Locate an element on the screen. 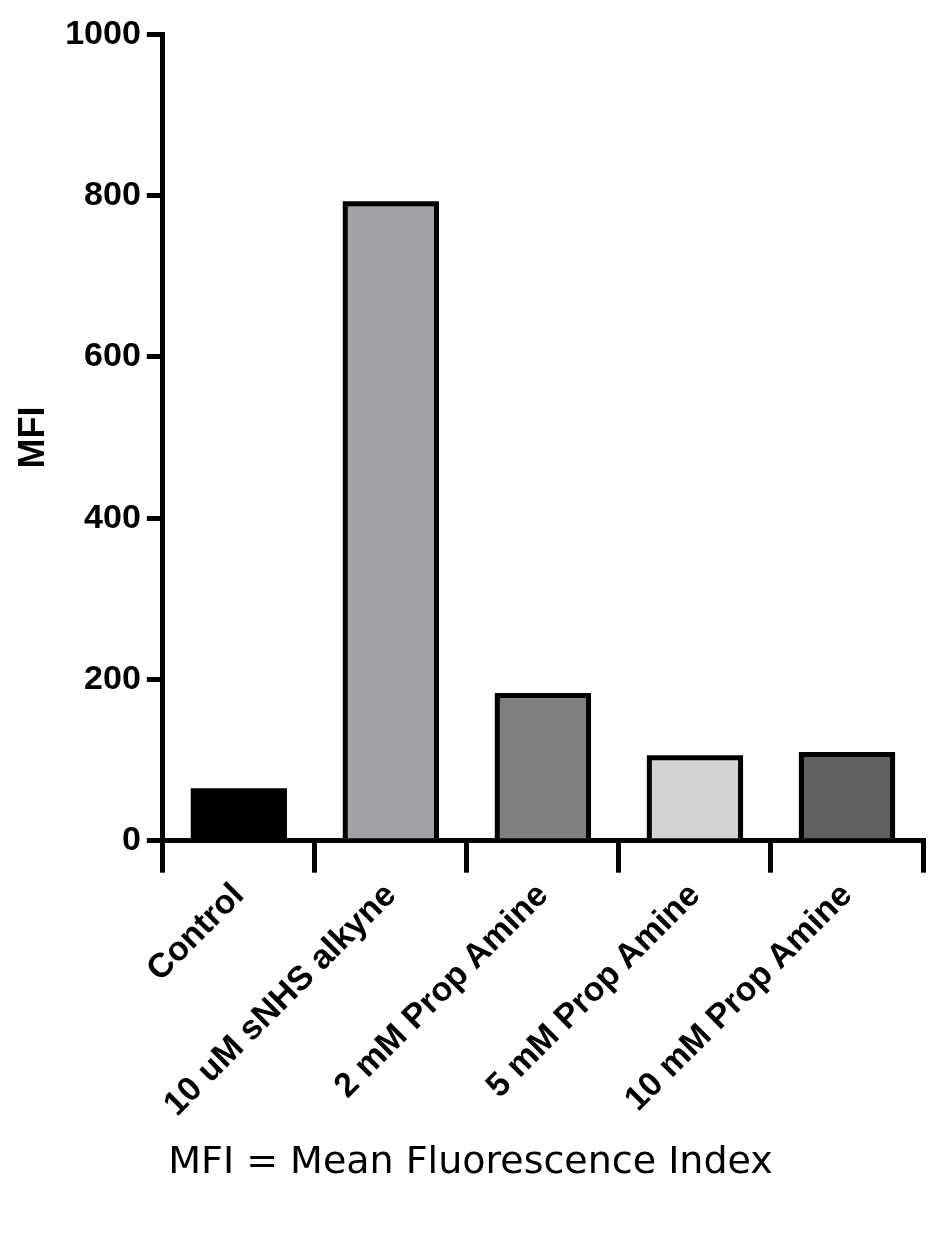 This screenshot has height=1254, width=941. y-tick-label: 0 is located at coordinates (131, 838).